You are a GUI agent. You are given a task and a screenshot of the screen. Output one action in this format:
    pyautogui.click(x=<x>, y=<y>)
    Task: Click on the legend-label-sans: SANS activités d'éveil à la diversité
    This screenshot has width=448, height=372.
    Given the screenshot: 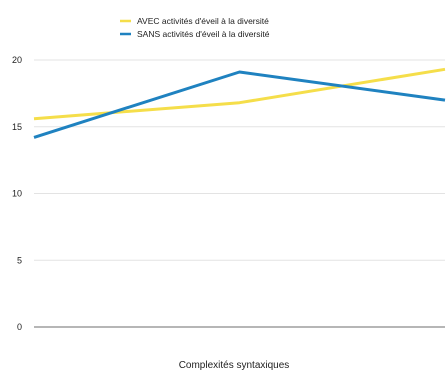 What is the action you would take?
    pyautogui.click(x=203, y=34)
    